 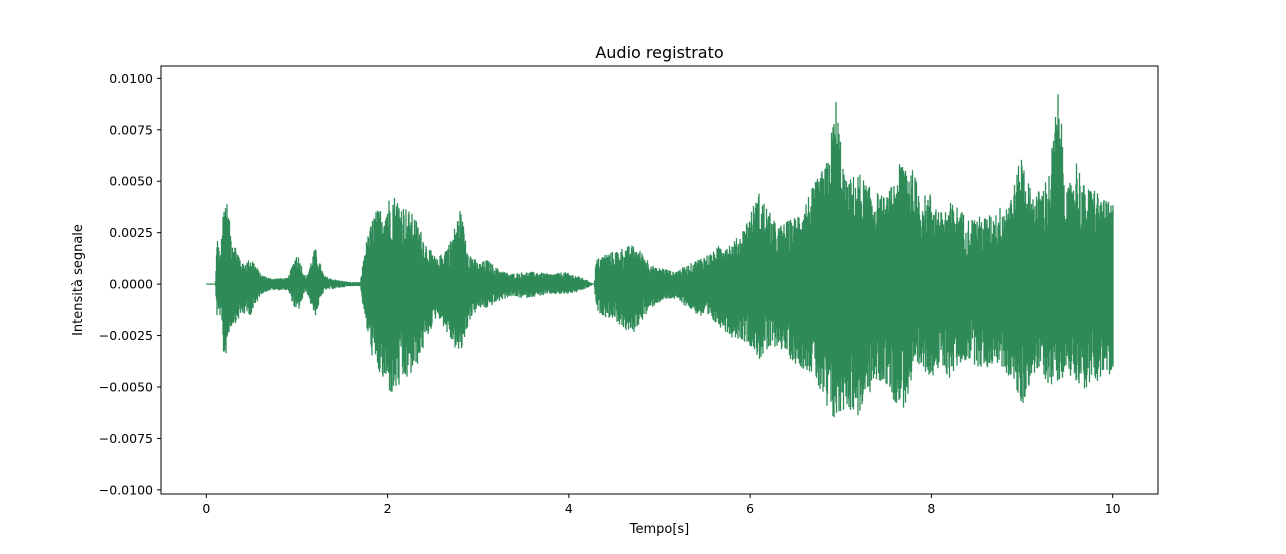 I want to click on x-tick-label: 4, so click(x=569, y=508).